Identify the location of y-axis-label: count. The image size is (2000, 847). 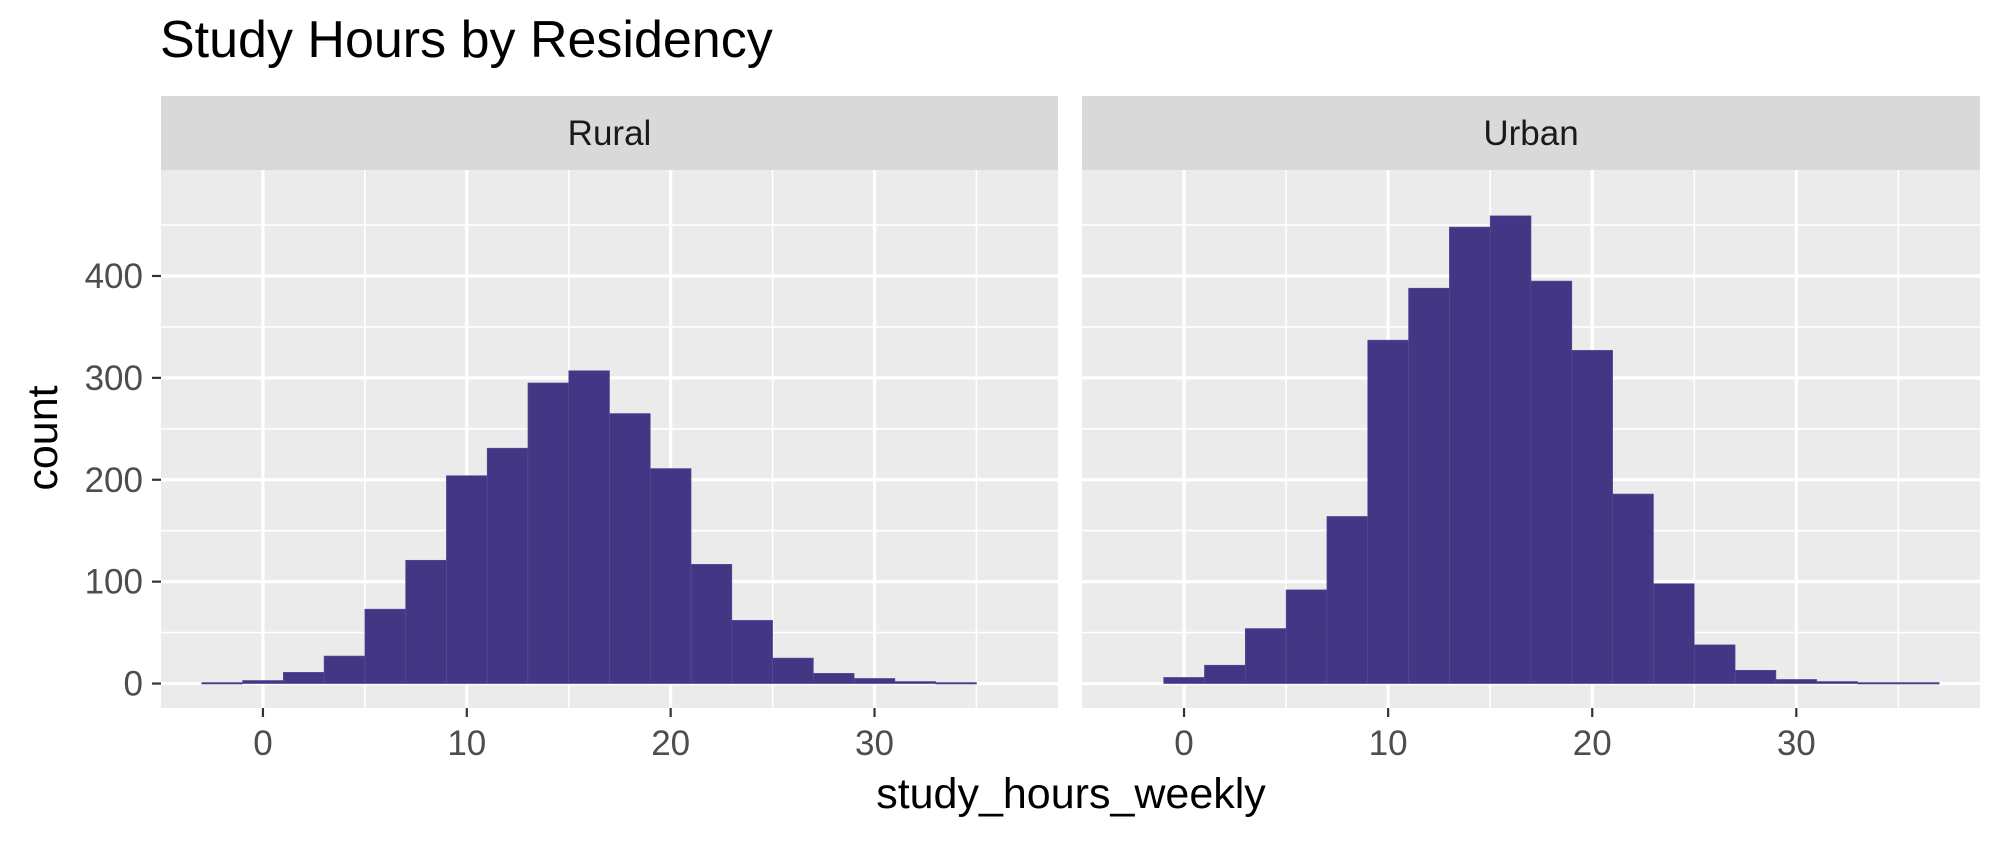
(43, 437).